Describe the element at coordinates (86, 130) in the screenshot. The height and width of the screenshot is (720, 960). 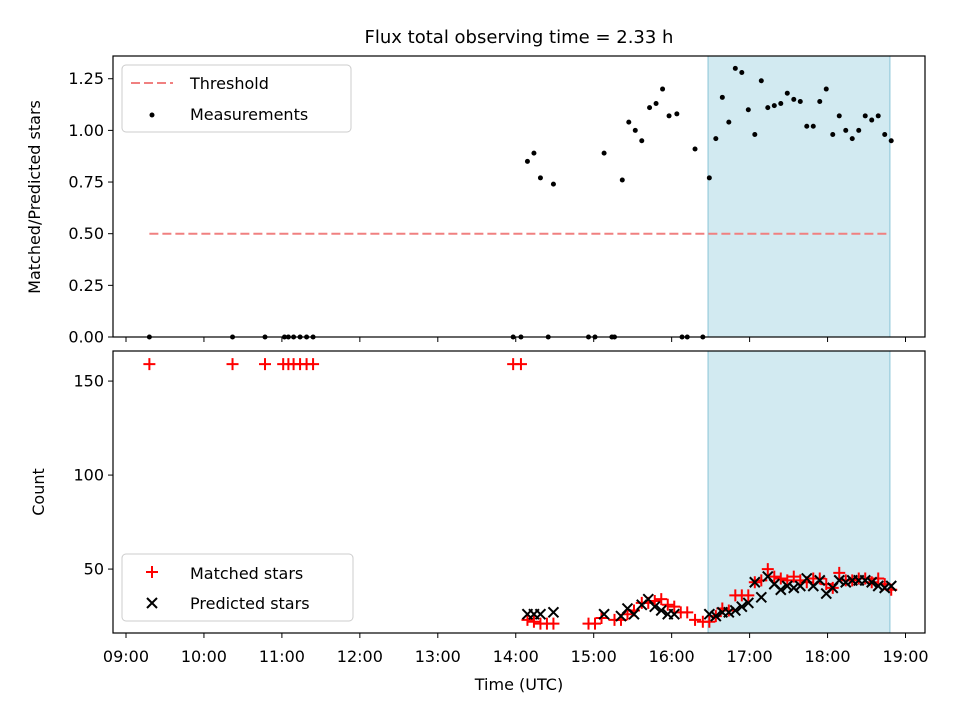
I see `top-y-tick-label: 1.00` at that location.